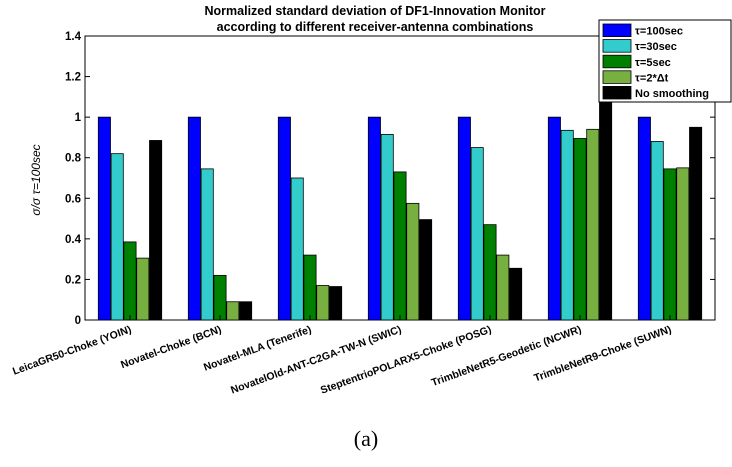 The height and width of the screenshot is (467, 732). Describe the element at coordinates (73, 37) in the screenshot. I see `y-tick-label: 1.4` at that location.